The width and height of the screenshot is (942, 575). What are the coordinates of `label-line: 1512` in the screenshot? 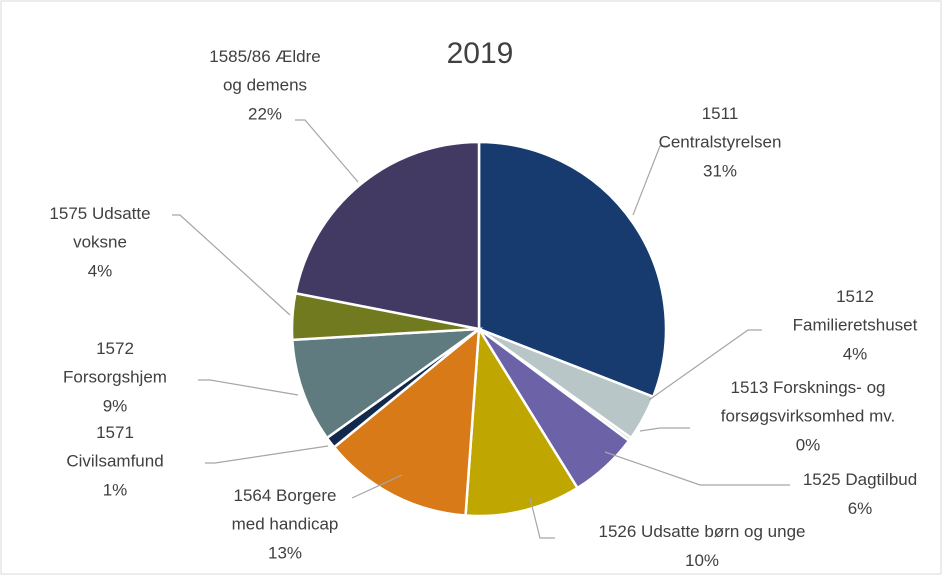 It's located at (855, 296).